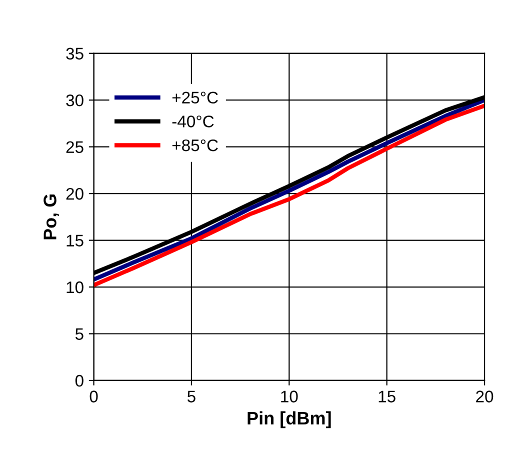  What do you see at coordinates (79, 334) in the screenshot?
I see `y-tick-label: 5` at bounding box center [79, 334].